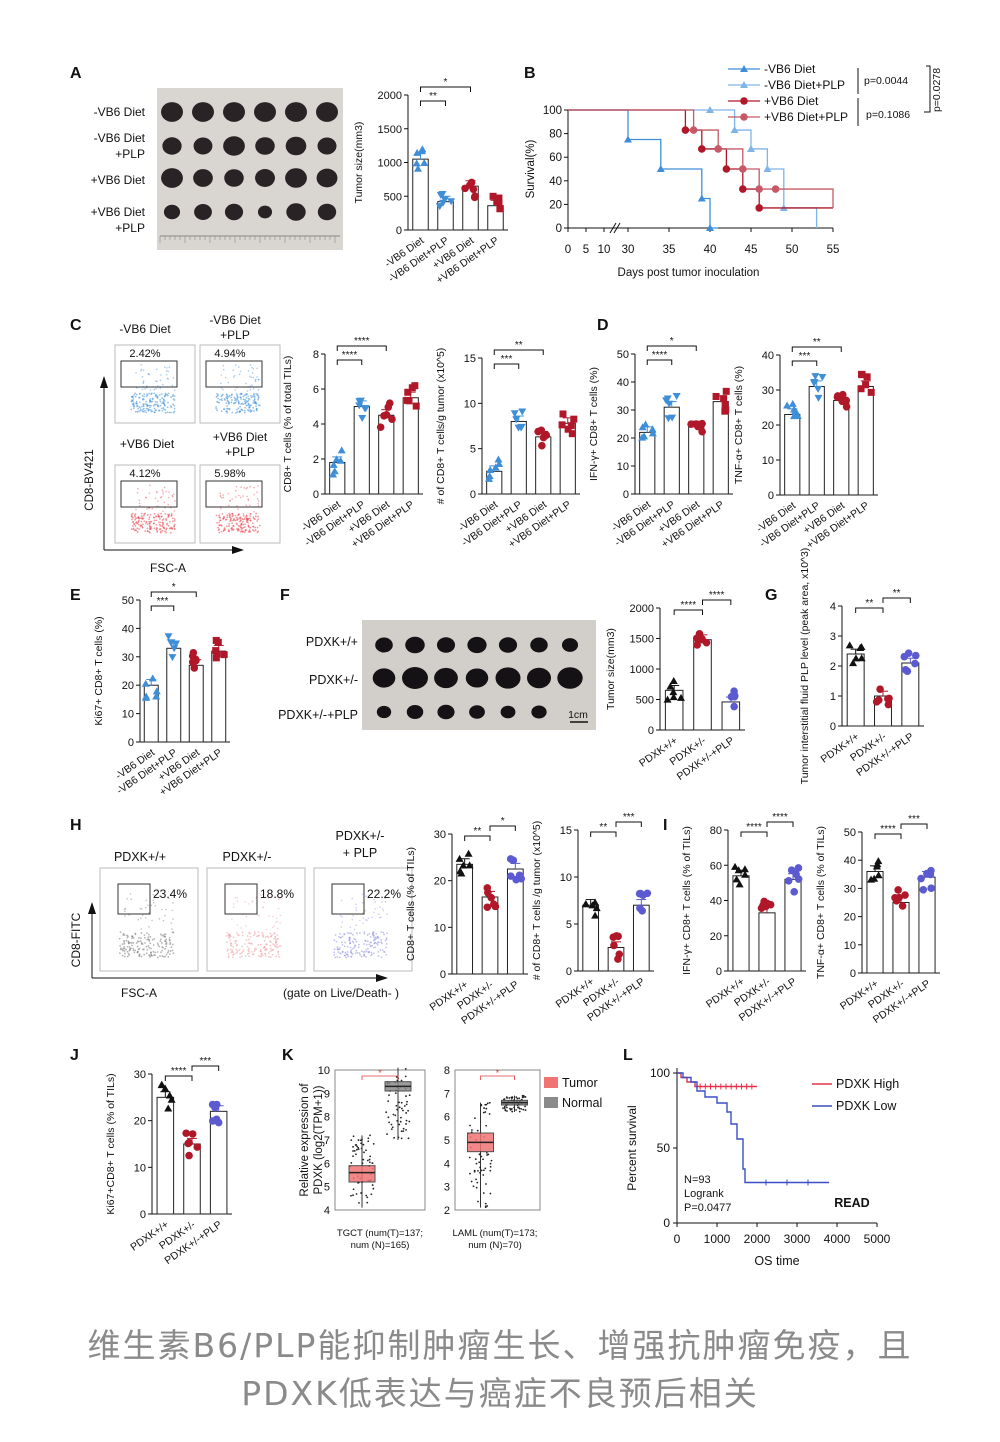 The width and height of the screenshot is (1000, 1442). What do you see at coordinates (645, 701) in the screenshot?
I see `y-tick-label: 500` at bounding box center [645, 701].